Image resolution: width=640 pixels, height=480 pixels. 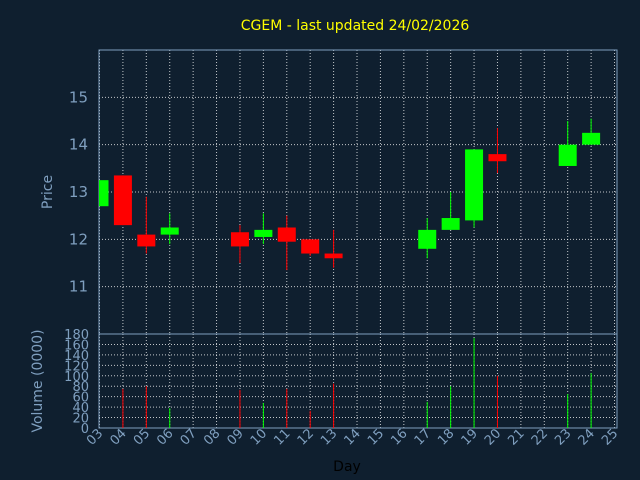 What do you see at coordinates (76, 366) in the screenshot?
I see `volume-tick-label: 120` at bounding box center [76, 366].